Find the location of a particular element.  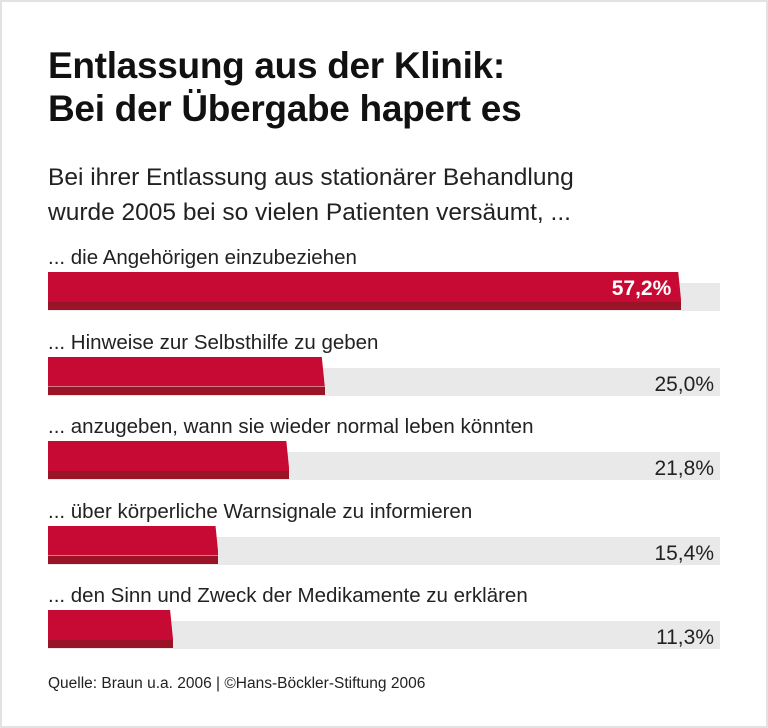

category-label: ... die Angehörigen einzubeziehen is located at coordinates (202, 257).